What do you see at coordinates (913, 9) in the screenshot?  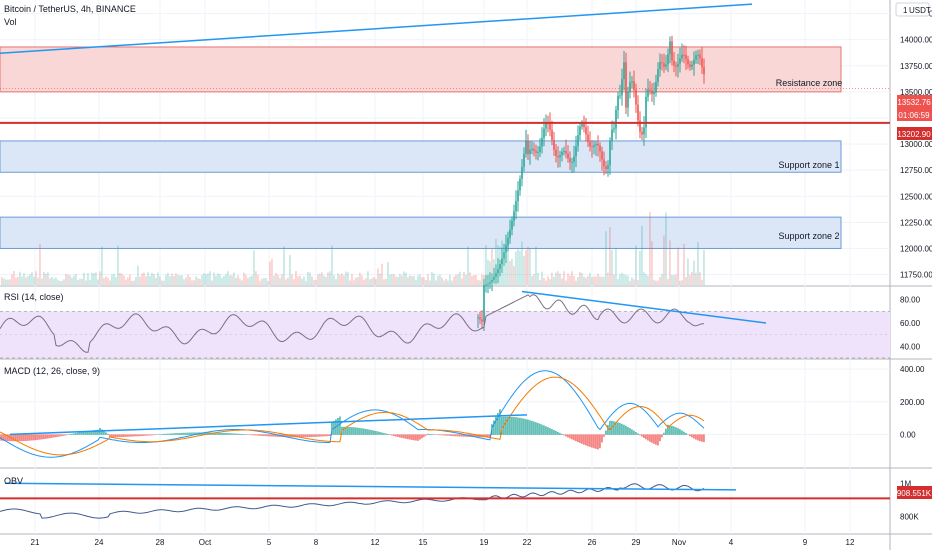 I see `currency-badge: 1 USDT` at bounding box center [913, 9].